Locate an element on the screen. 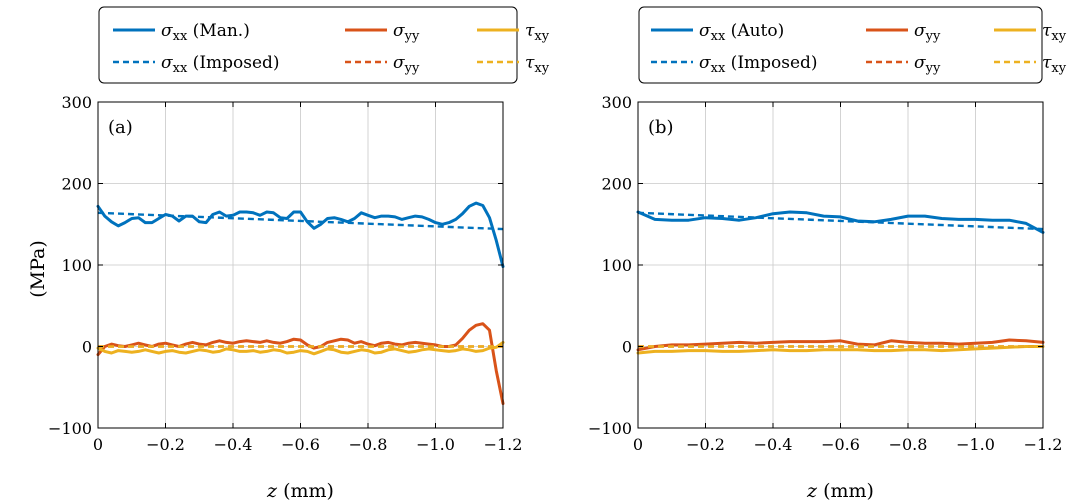  legend-label: σxx (Man.) is located at coordinates (205, 32).